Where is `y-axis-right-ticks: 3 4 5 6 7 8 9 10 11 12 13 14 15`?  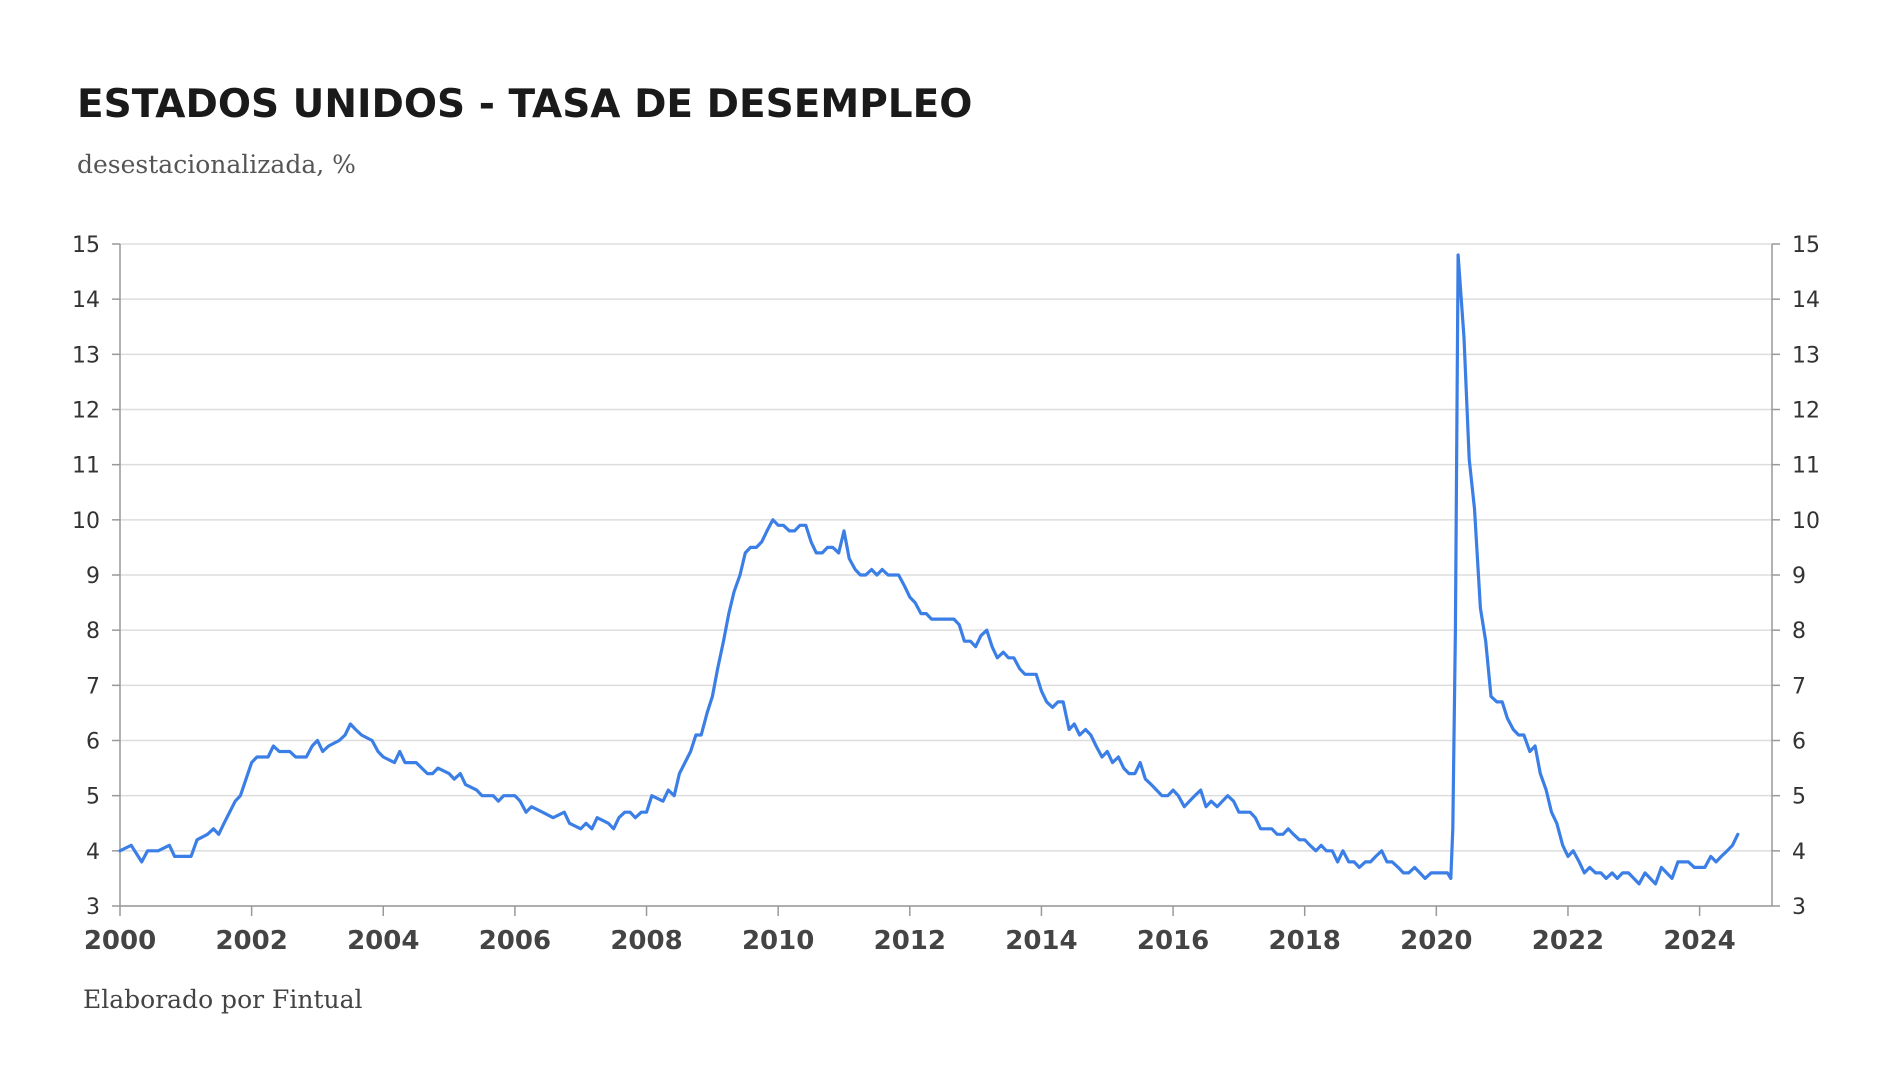
y-axis-right-ticks: 3 4 5 6 7 8 9 10 11 12 13 14 15 is located at coordinates (1806, 576).